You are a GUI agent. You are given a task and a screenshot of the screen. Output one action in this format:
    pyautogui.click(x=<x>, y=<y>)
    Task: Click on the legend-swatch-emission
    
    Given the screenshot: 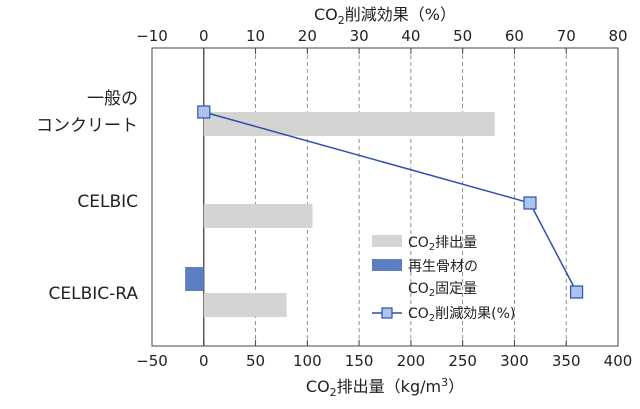 What is the action you would take?
    pyautogui.click(x=387, y=241)
    